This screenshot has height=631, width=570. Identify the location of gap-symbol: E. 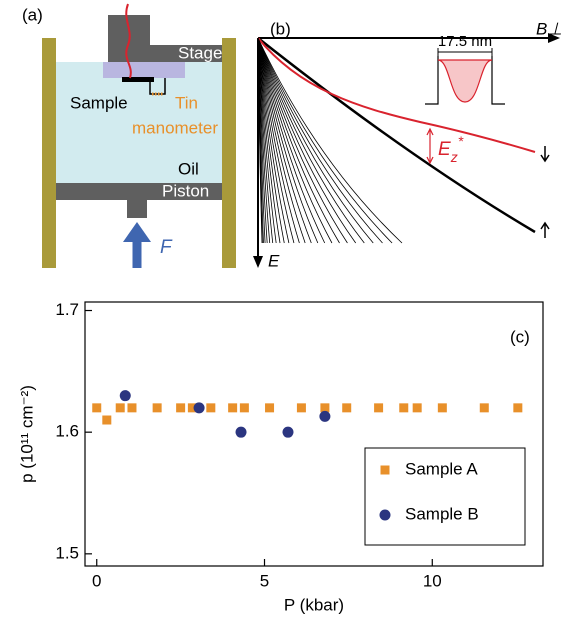
(444, 149).